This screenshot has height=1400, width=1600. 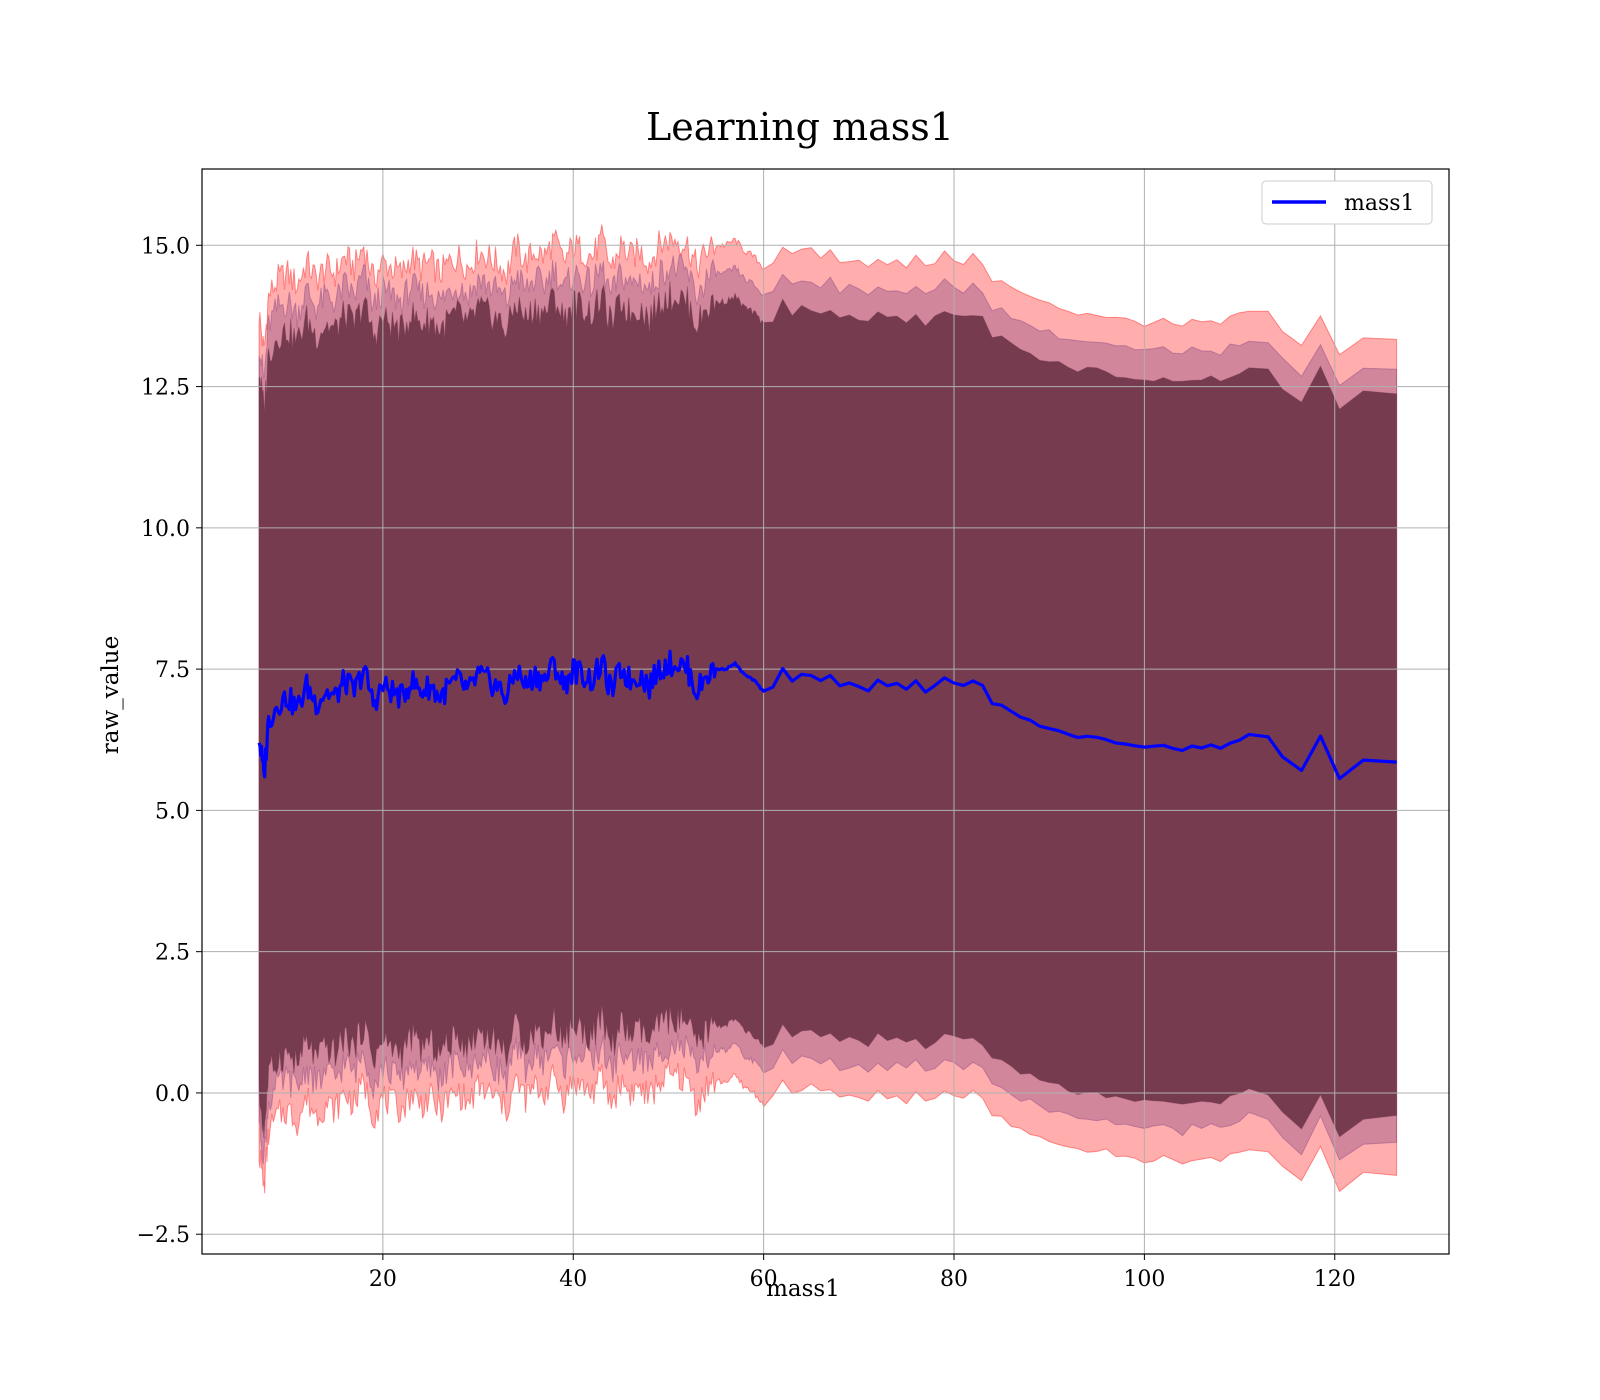 What do you see at coordinates (172, 670) in the screenshot?
I see `y-tick-label: 7.5` at bounding box center [172, 670].